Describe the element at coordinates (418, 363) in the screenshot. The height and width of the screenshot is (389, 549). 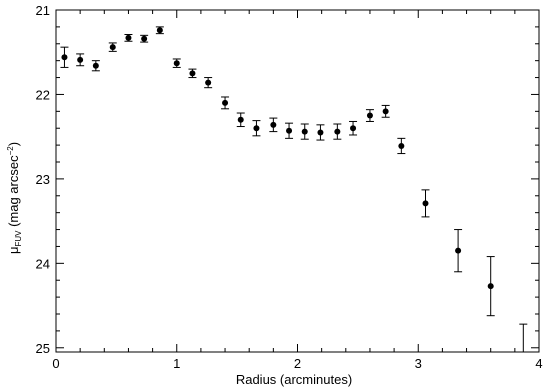
I see `x-tick-label: 3` at that location.